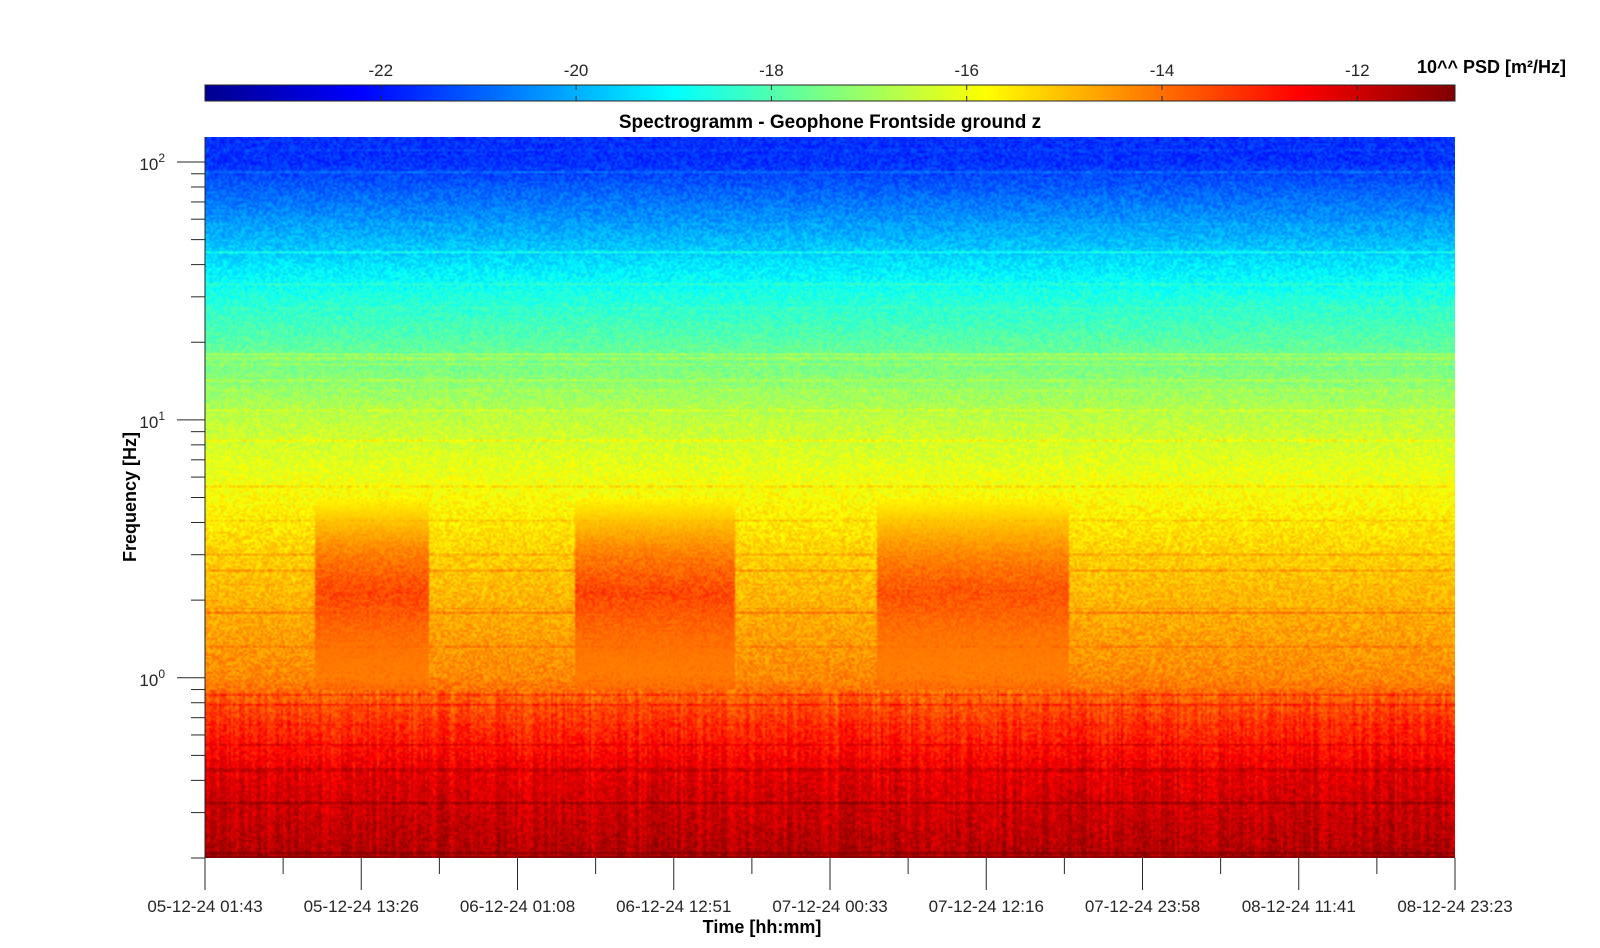  Describe the element at coordinates (380, 70) in the screenshot. I see `colorbar-tick-label: -22` at that location.